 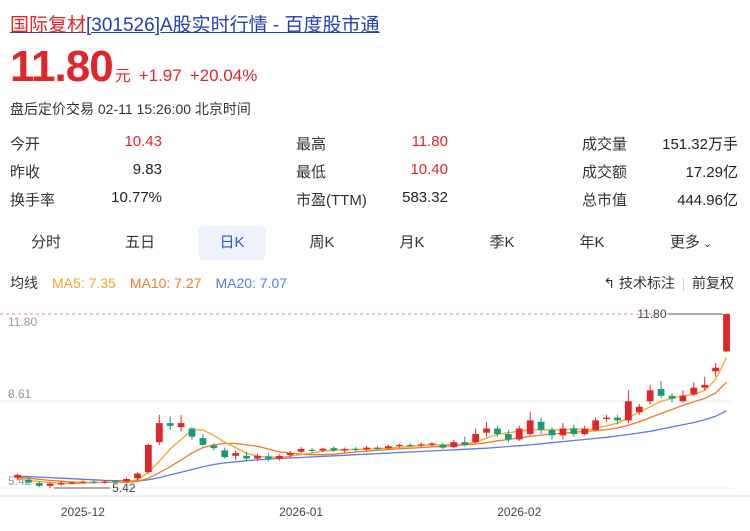 I want to click on chart-tools: ↰ 技术标注 前复权, so click(x=668, y=283).